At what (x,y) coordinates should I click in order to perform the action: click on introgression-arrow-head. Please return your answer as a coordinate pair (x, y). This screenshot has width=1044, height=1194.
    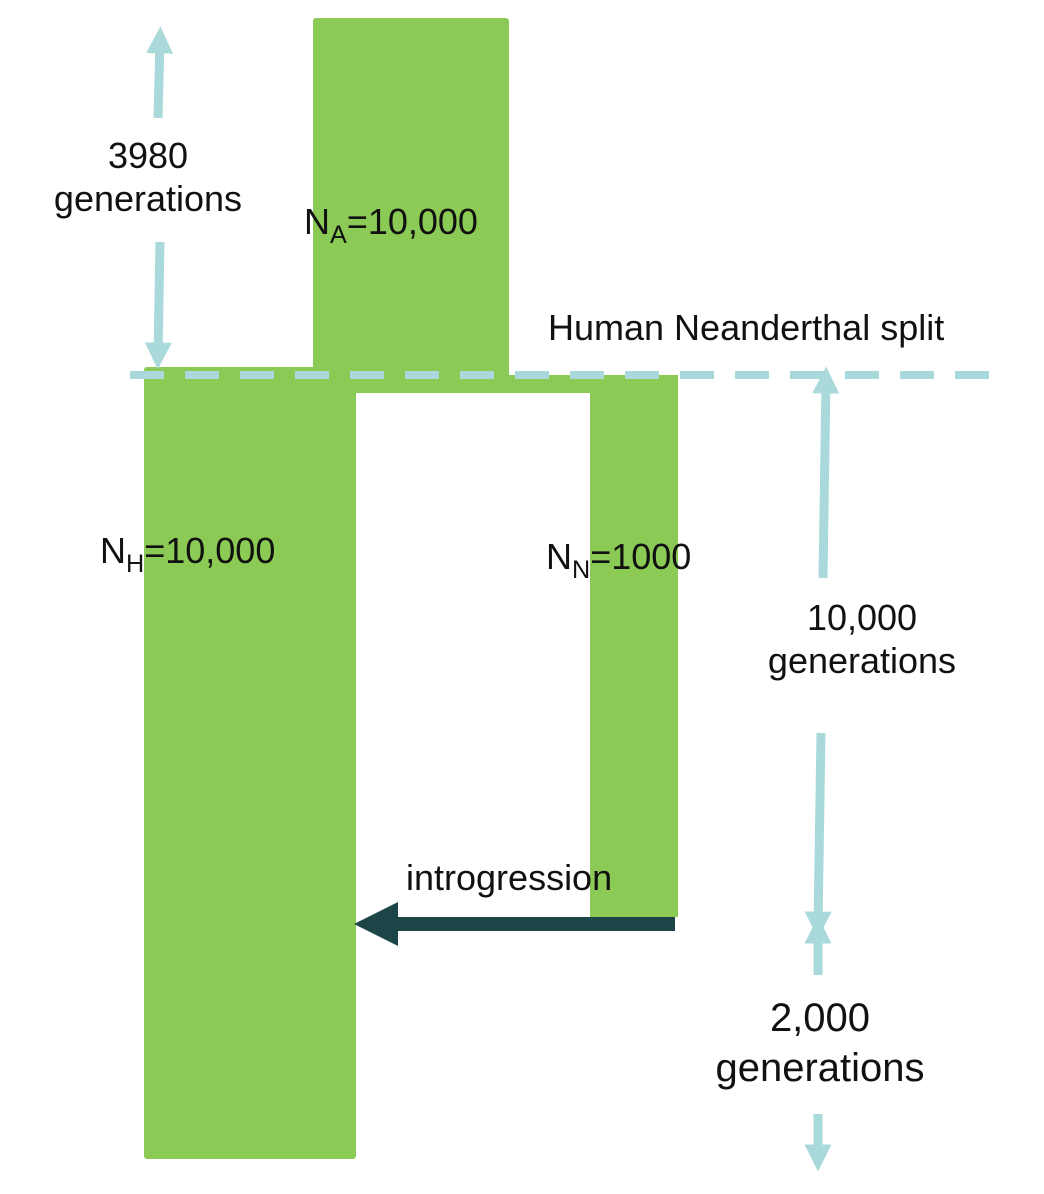
    Looking at the image, I should click on (376, 924).